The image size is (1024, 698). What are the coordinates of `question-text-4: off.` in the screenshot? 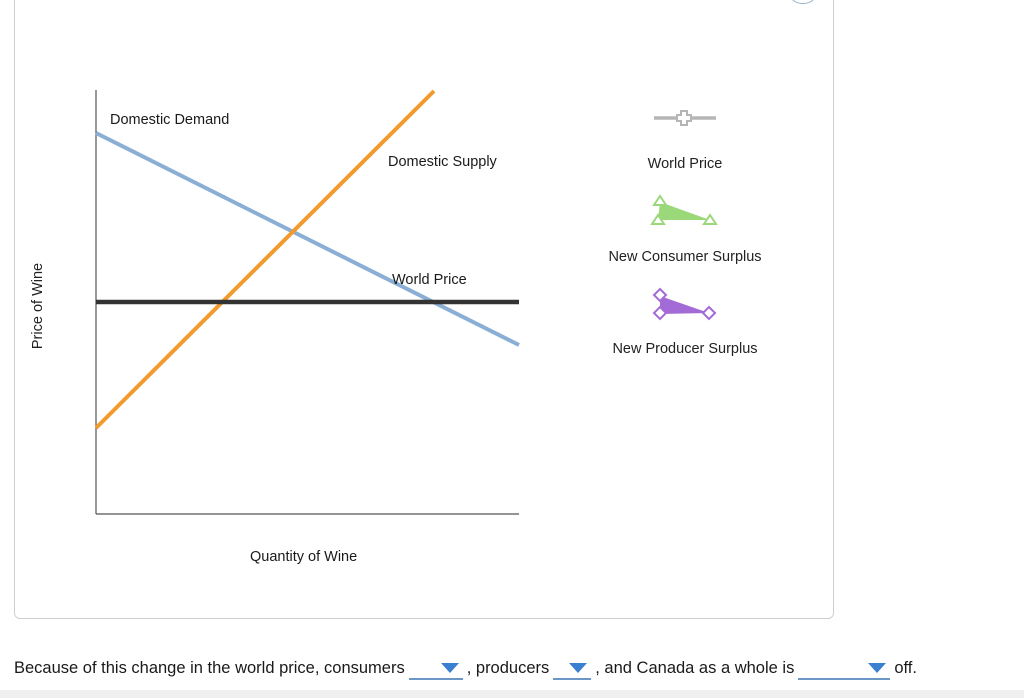 It's located at (905, 667).